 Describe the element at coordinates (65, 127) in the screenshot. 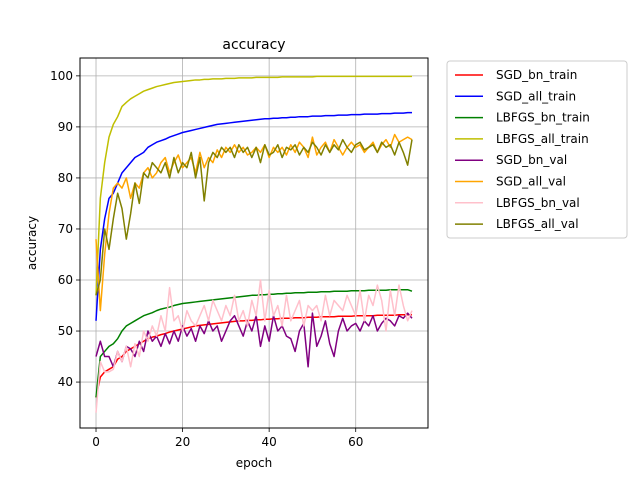

I see `y-tick-label-5: 90` at that location.